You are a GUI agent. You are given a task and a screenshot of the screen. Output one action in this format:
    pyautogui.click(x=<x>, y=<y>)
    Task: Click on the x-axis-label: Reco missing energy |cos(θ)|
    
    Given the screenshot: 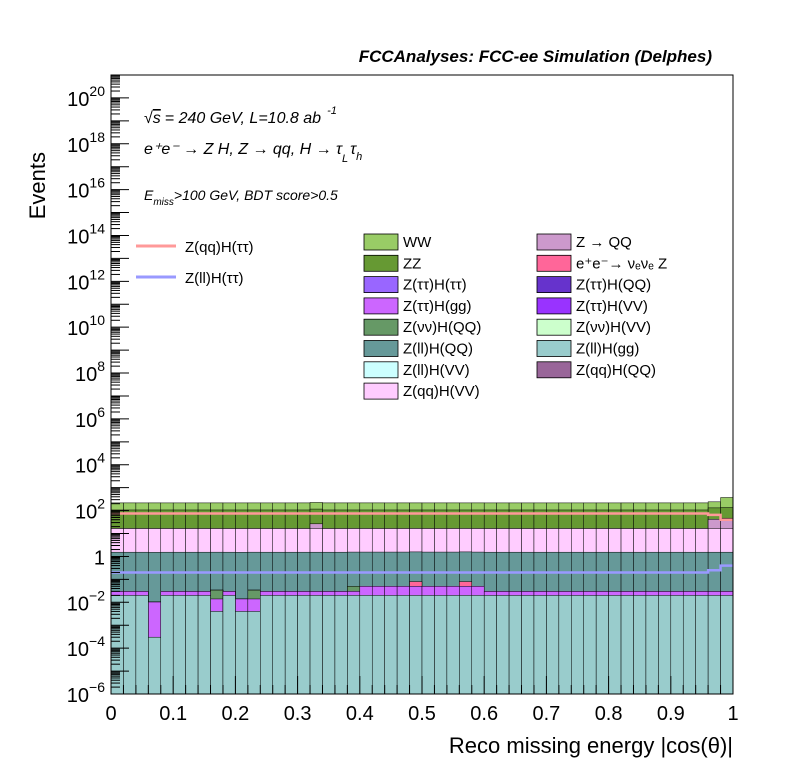 What is the action you would take?
    pyautogui.click(x=591, y=745)
    